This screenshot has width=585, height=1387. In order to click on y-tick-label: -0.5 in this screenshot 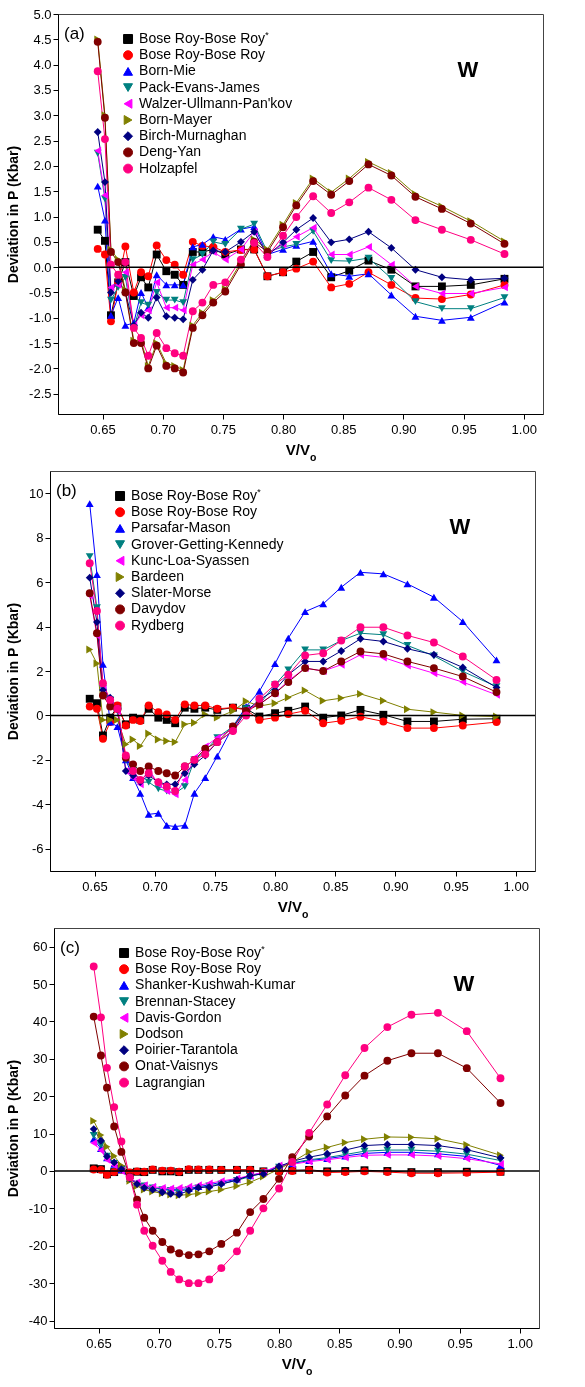, I will do `click(40, 292)`.